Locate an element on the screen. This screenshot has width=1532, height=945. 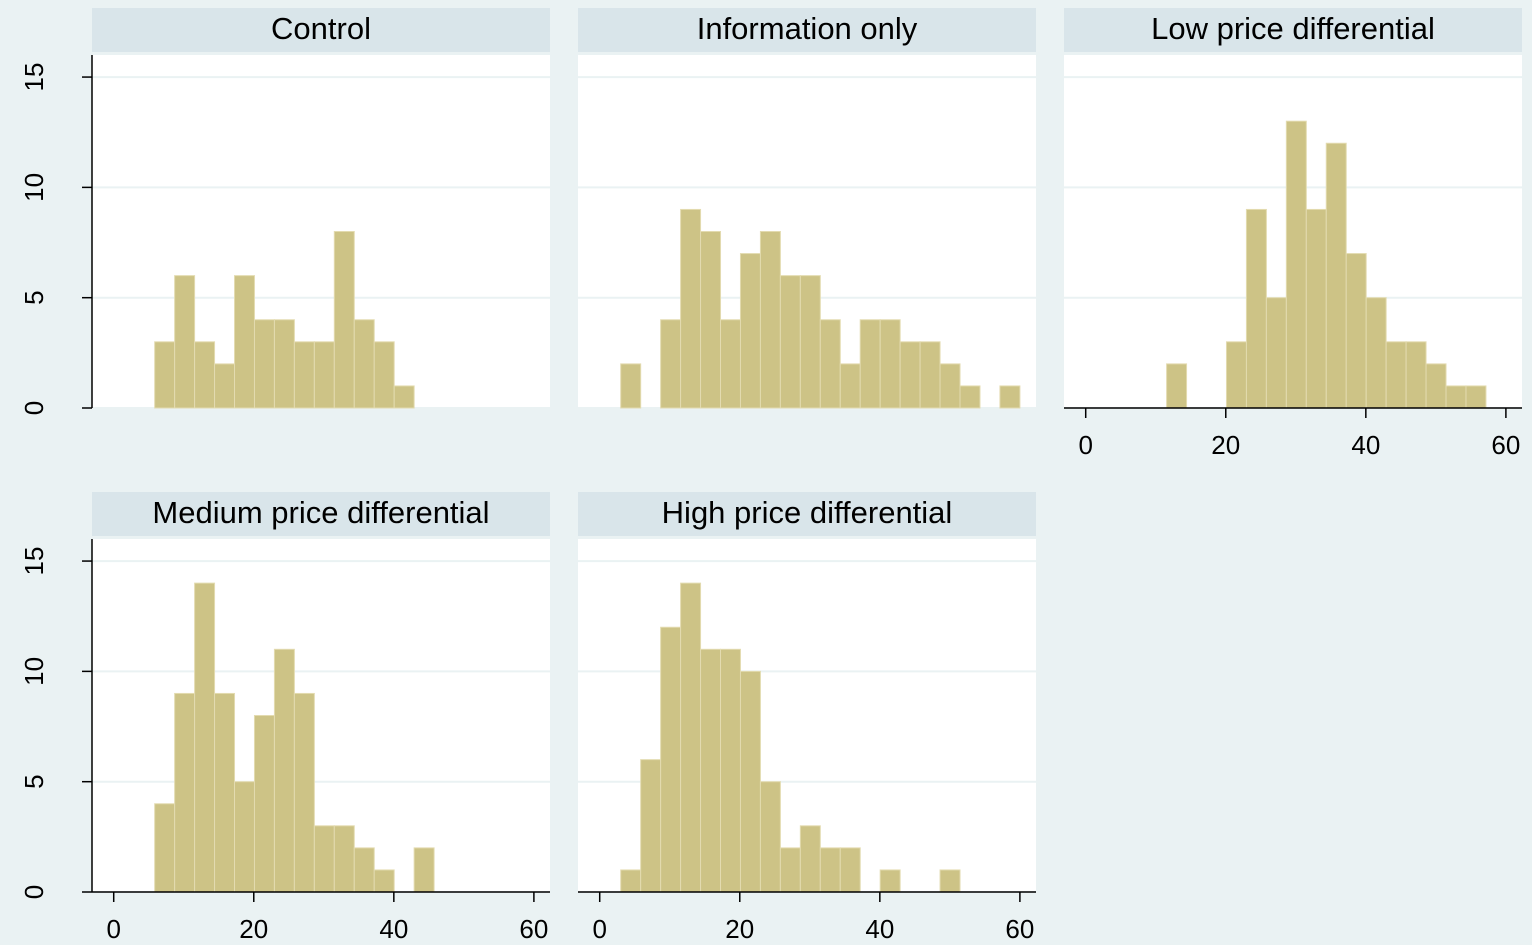
panel-title: Medium price differential is located at coordinates (320, 512).